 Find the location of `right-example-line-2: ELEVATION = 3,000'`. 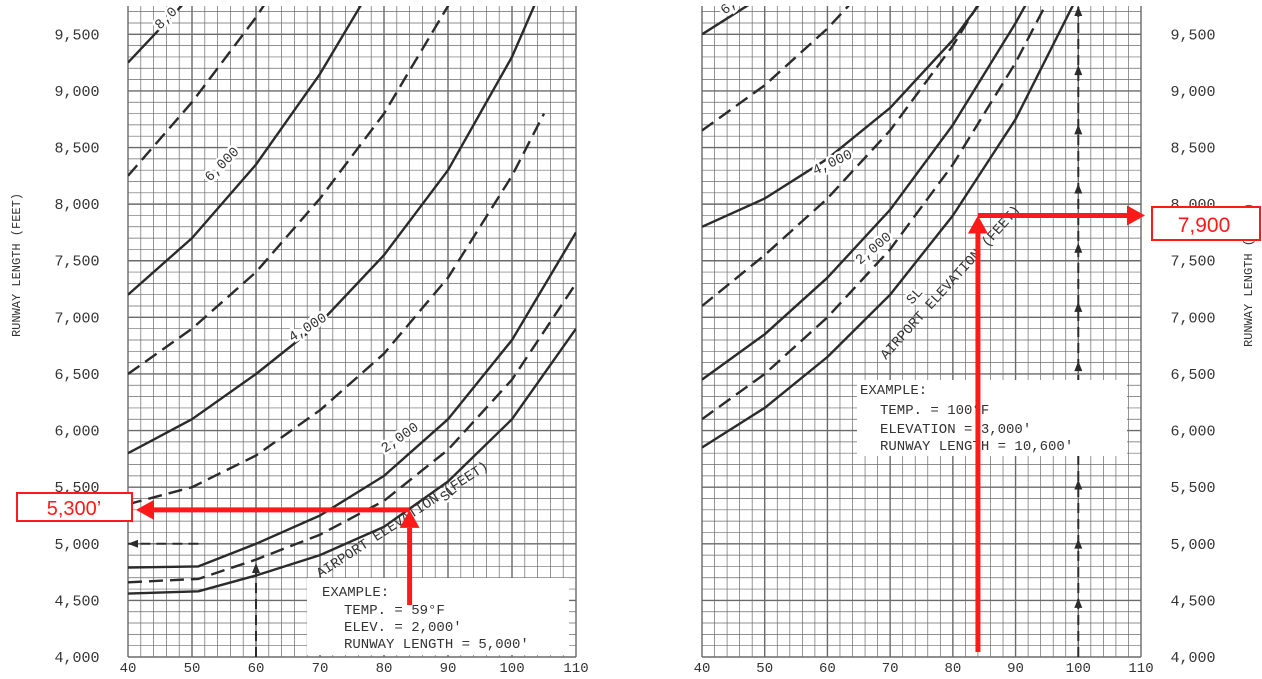

right-example-line-2: ELEVATION = 3,000' is located at coordinates (955, 430).